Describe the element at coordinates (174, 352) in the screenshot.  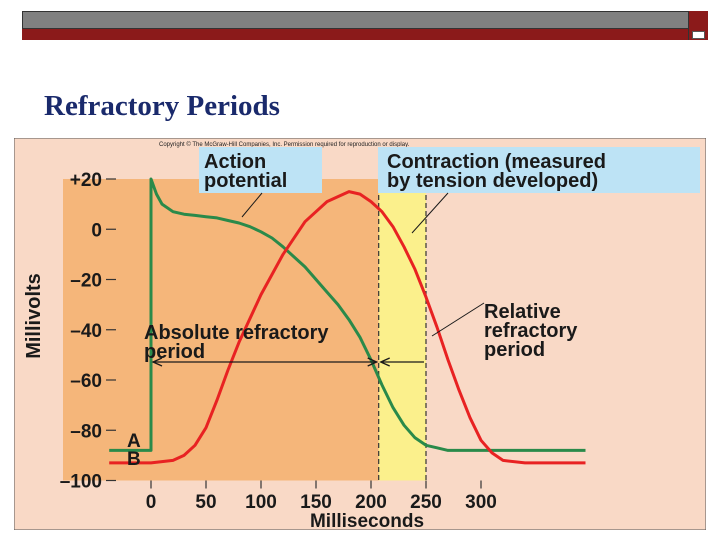
I see `absolute-refractory-label-line-1: period` at that location.